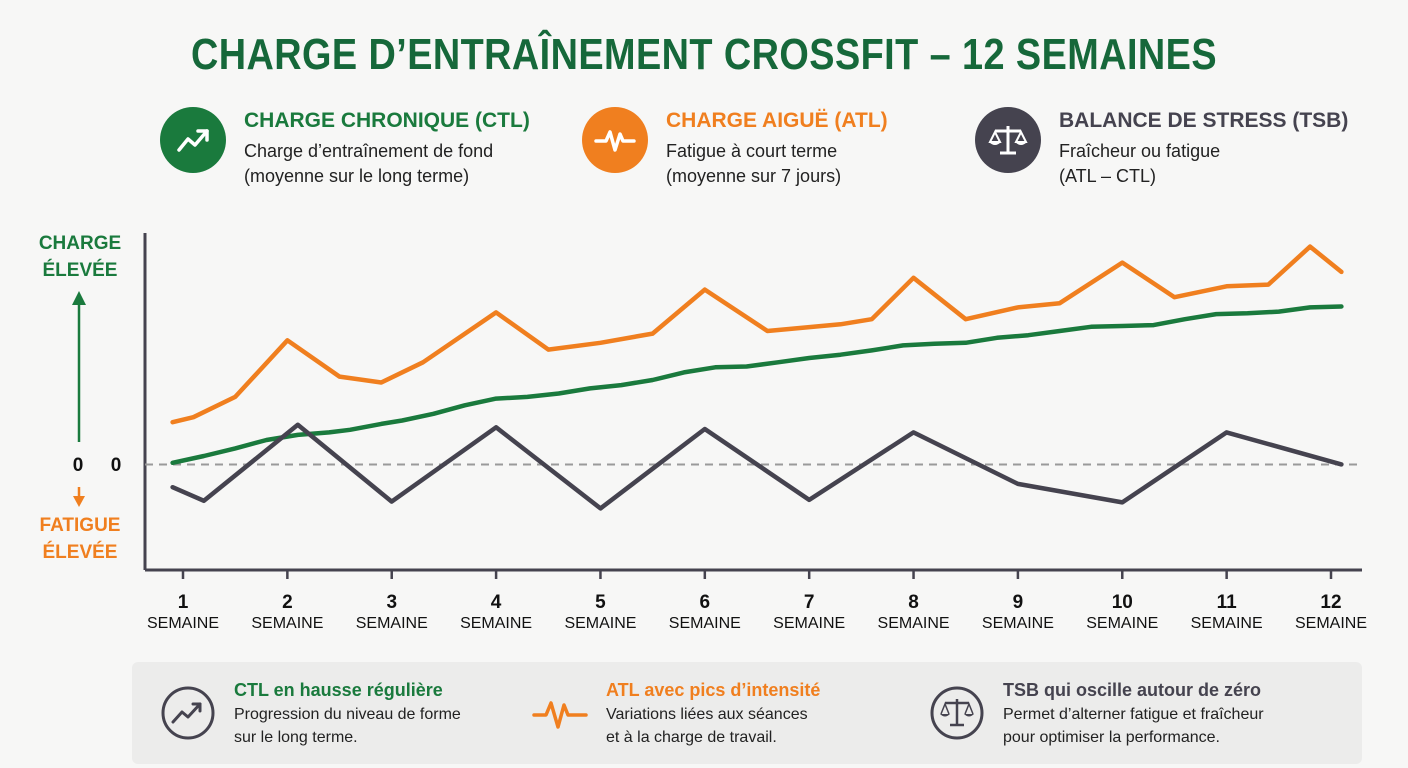 This screenshot has width=1408, height=768. Describe the element at coordinates (809, 602) in the screenshot. I see `x-tick-label: 7` at that location.